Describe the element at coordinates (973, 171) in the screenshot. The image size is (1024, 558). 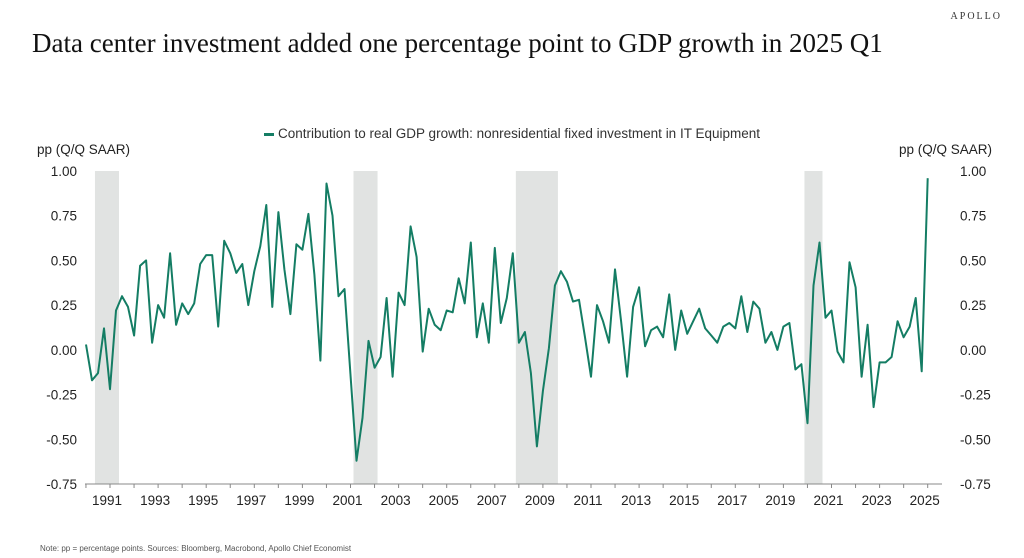
I see `y-tick-label-right: 1.00` at that location.